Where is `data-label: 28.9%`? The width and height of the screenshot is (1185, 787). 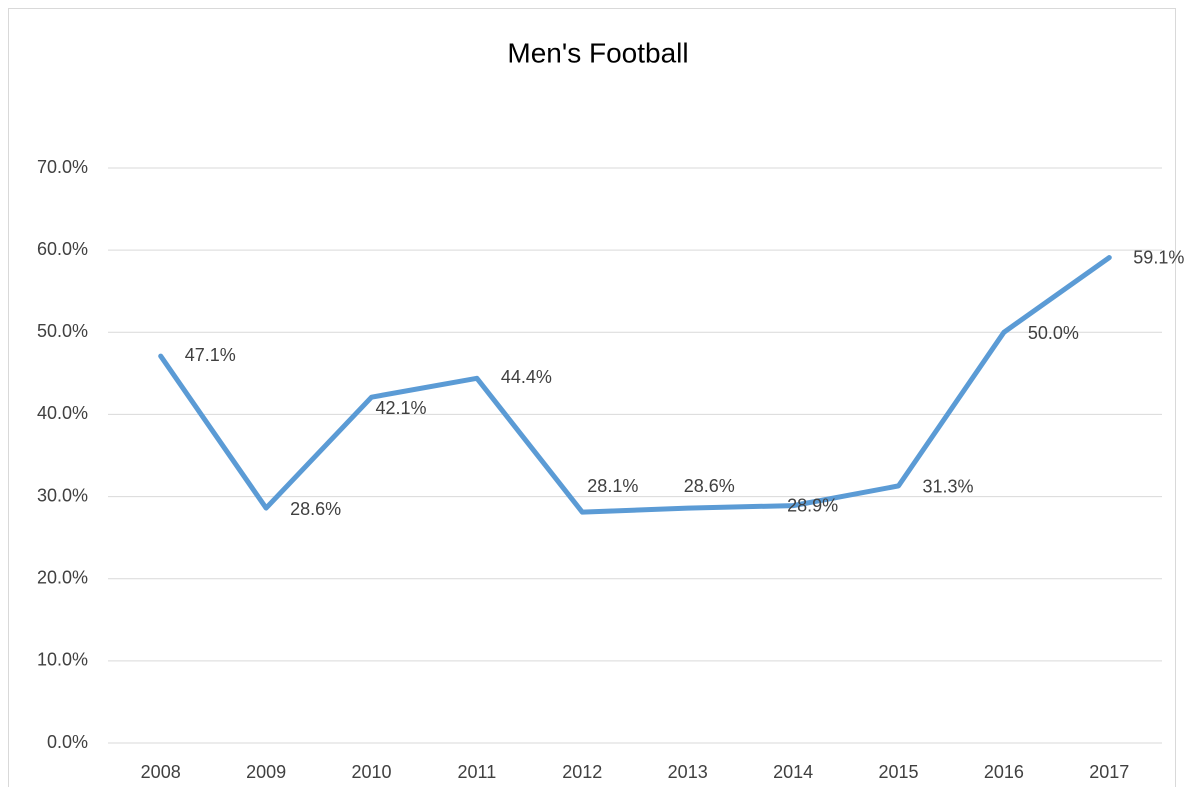
data-label: 28.9% is located at coordinates (812, 505).